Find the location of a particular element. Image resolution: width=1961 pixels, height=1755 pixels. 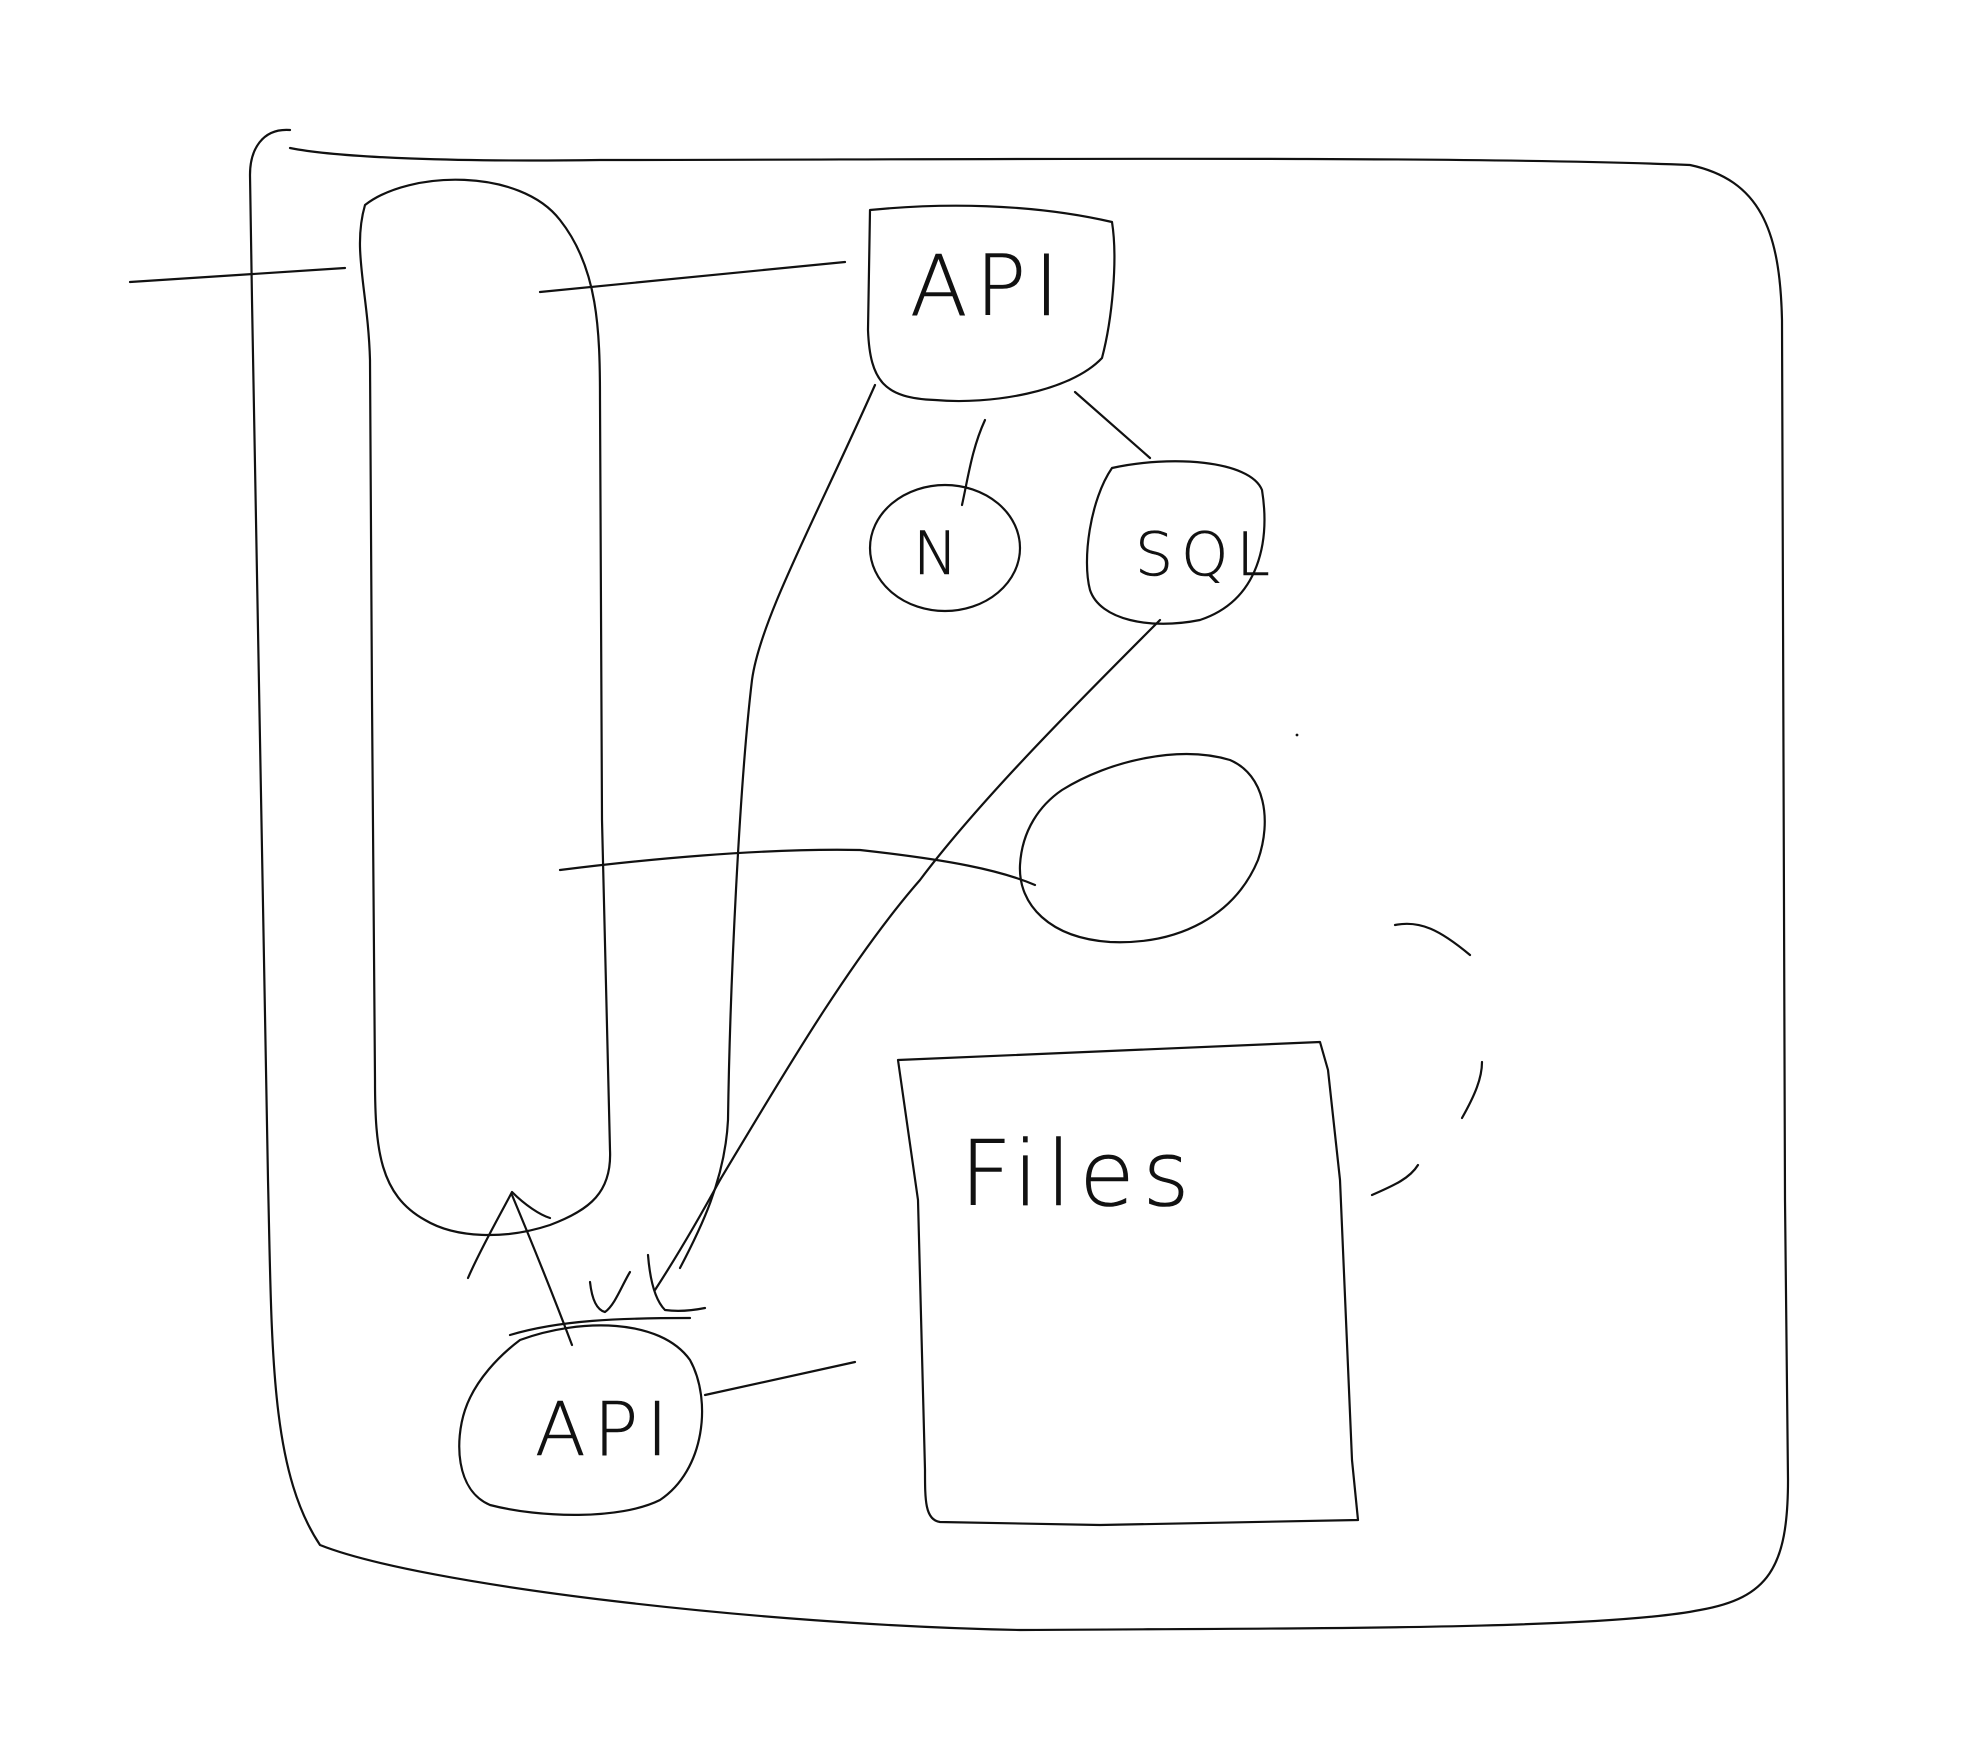

capsule-to-oval-edge is located at coordinates (797, 867).